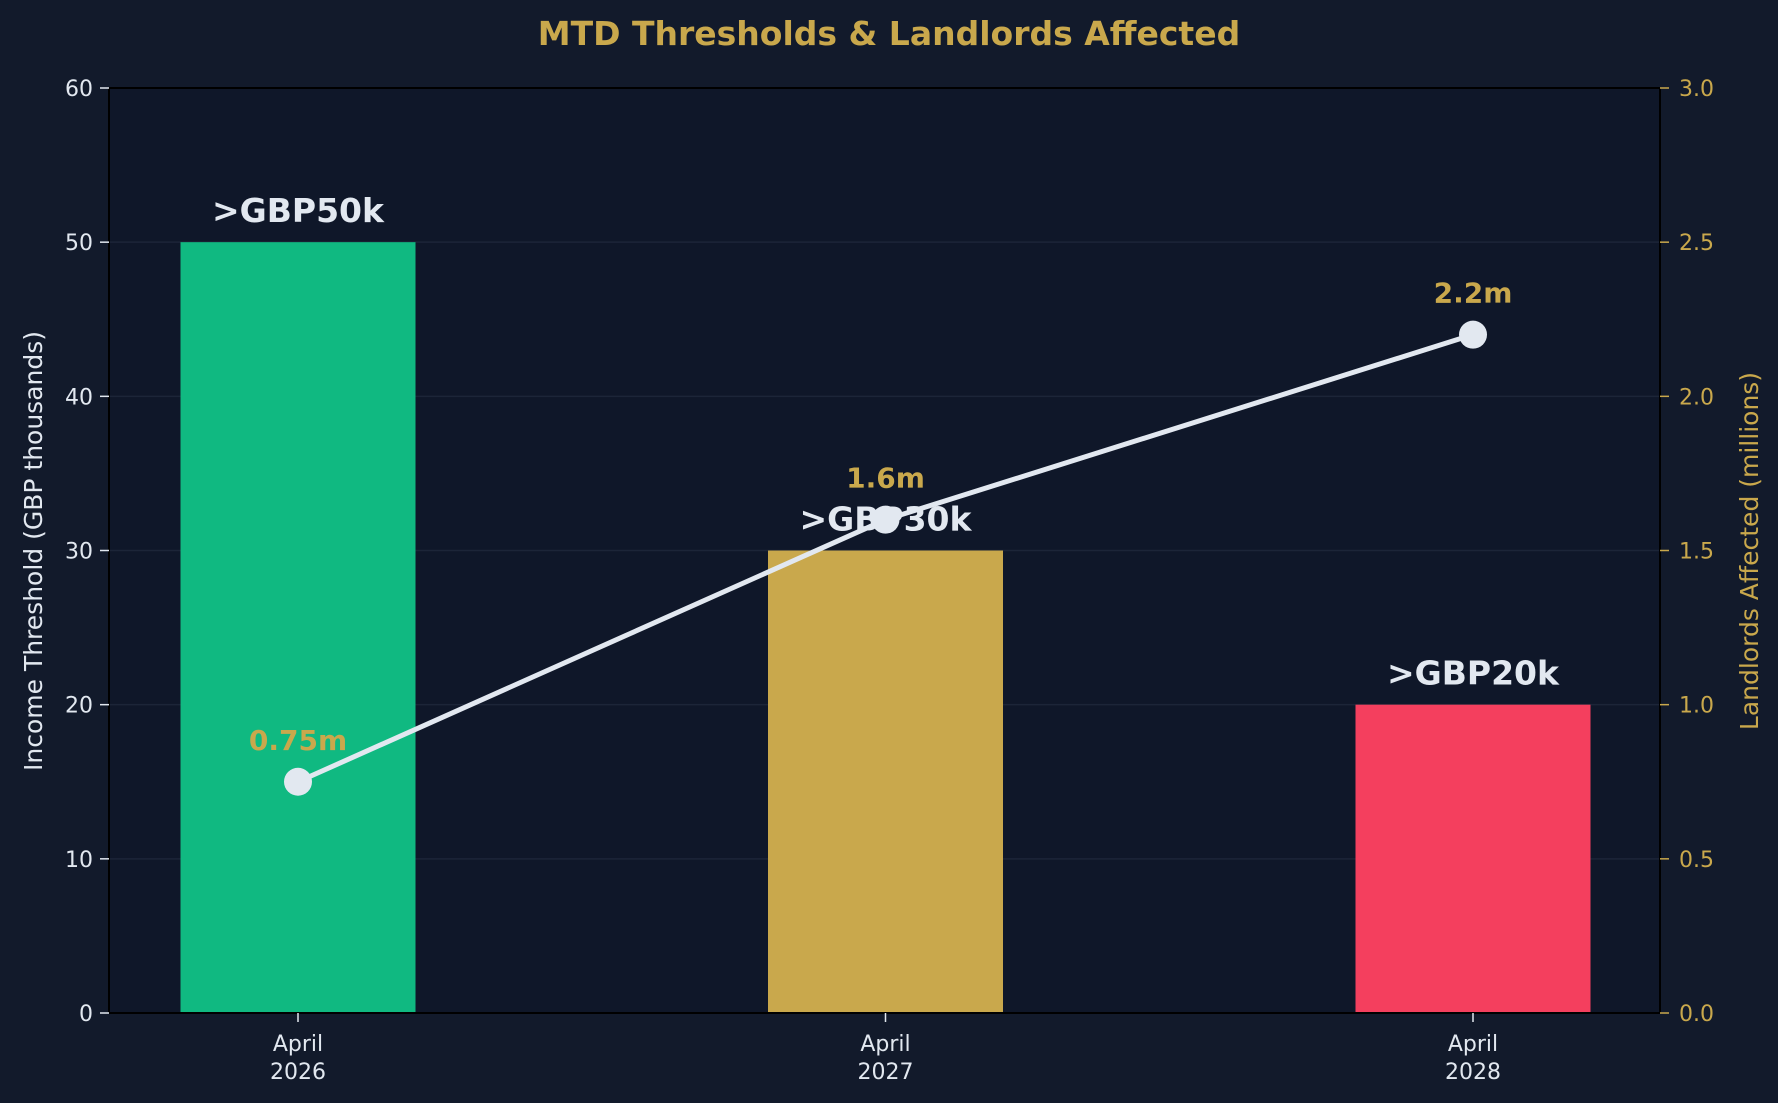  What do you see at coordinates (79, 243) in the screenshot?
I see `y-left-tick-label: 50` at bounding box center [79, 243].